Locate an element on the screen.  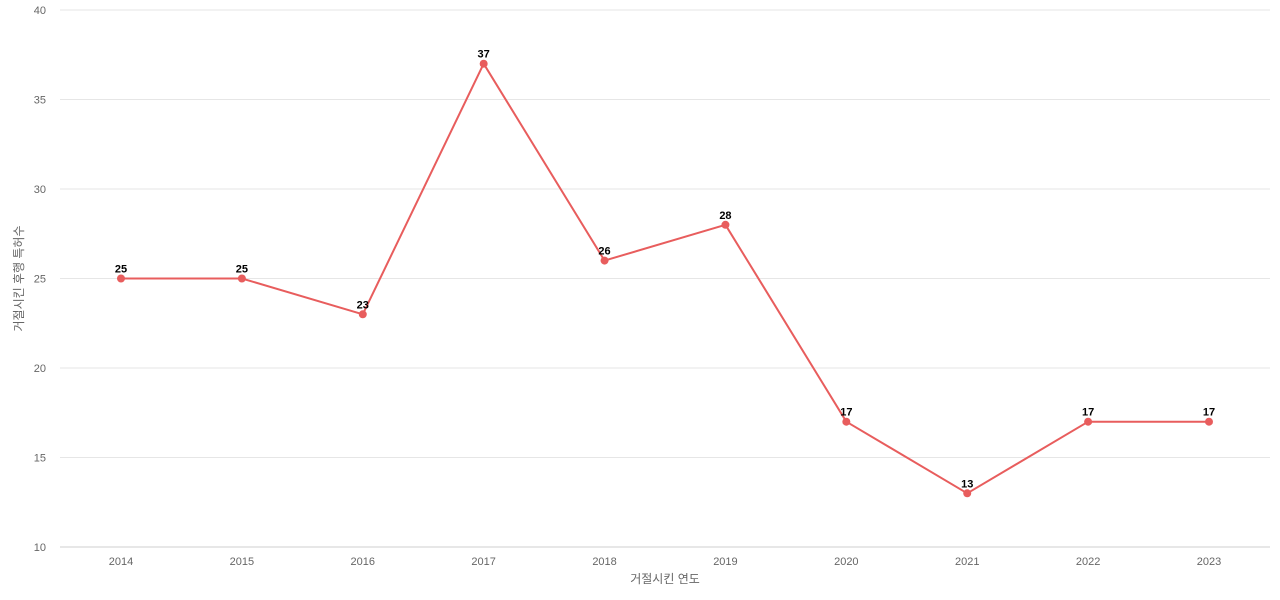
data-point-2014 is located at coordinates (121, 278).